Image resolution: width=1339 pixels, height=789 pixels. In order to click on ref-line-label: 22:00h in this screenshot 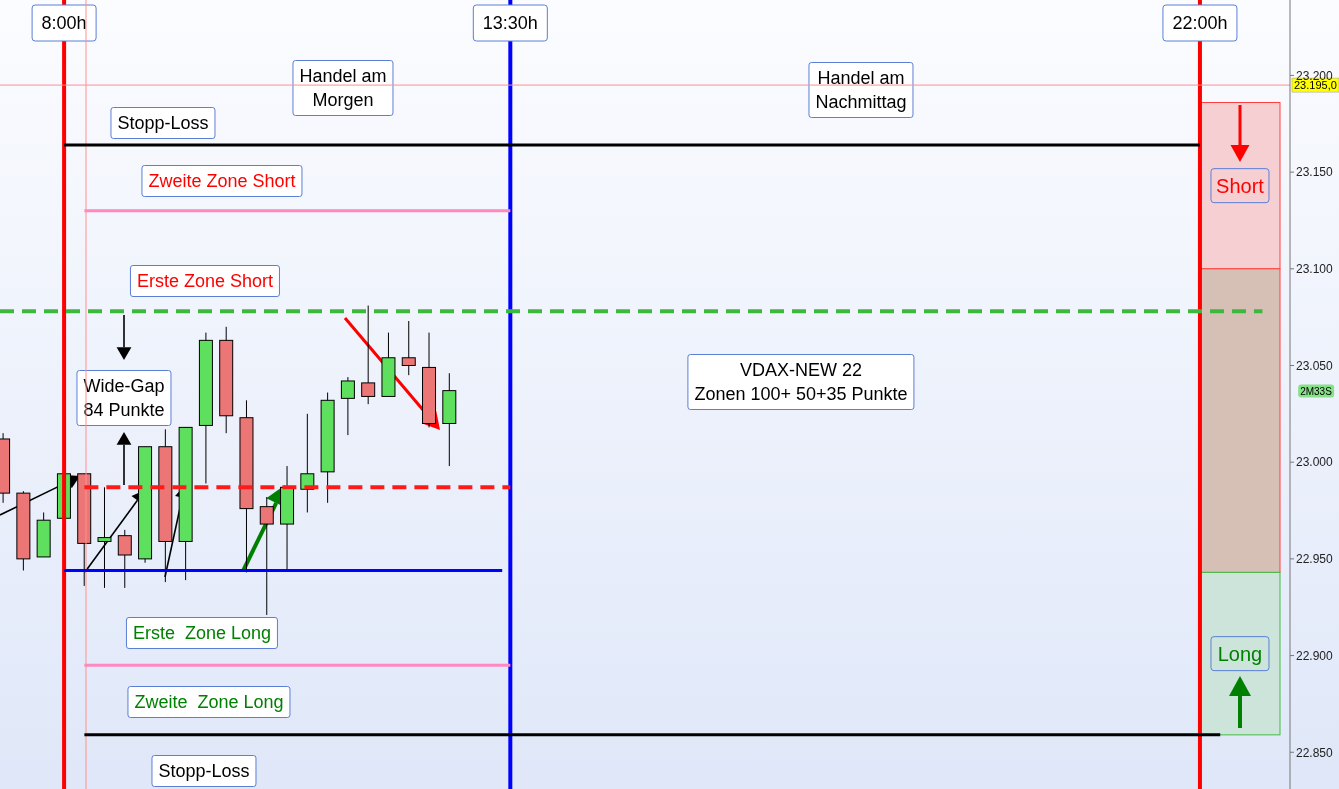, I will do `click(1200, 23)`.